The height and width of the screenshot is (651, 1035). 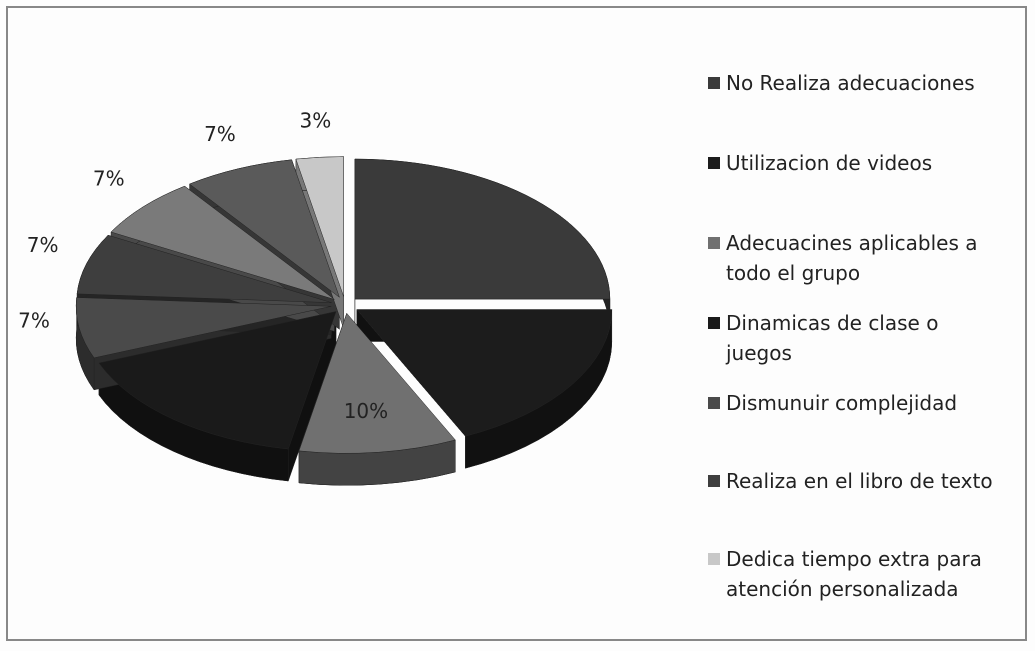 I want to click on legend-item: Utilizacion de videos, so click(x=858, y=163).